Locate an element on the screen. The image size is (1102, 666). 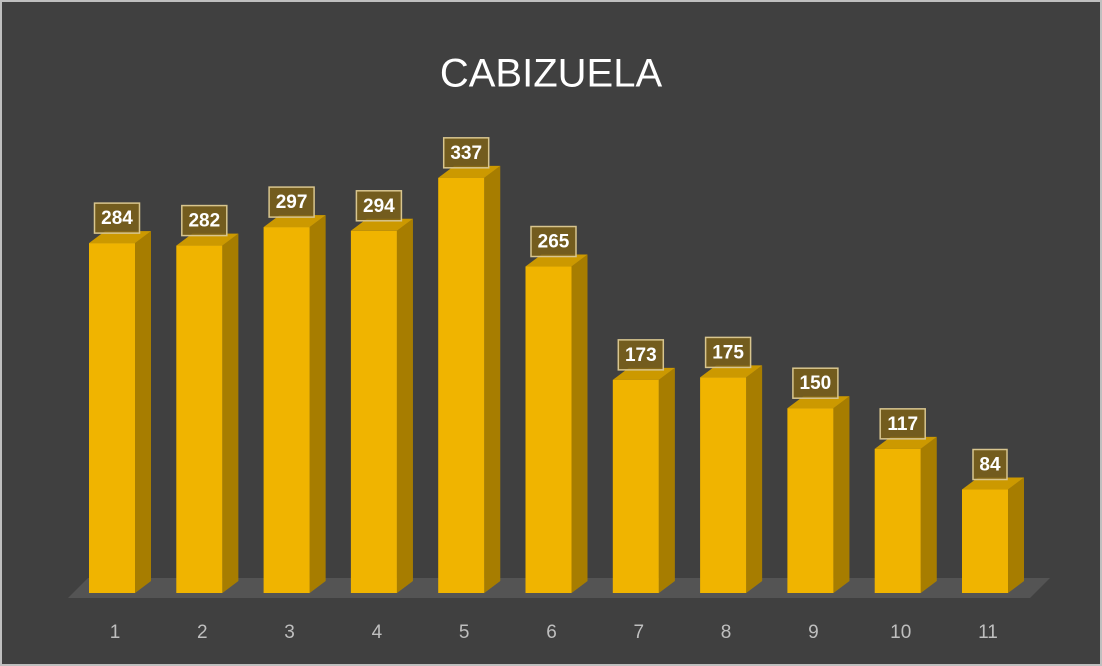
value-label: 175 is located at coordinates (728, 352).